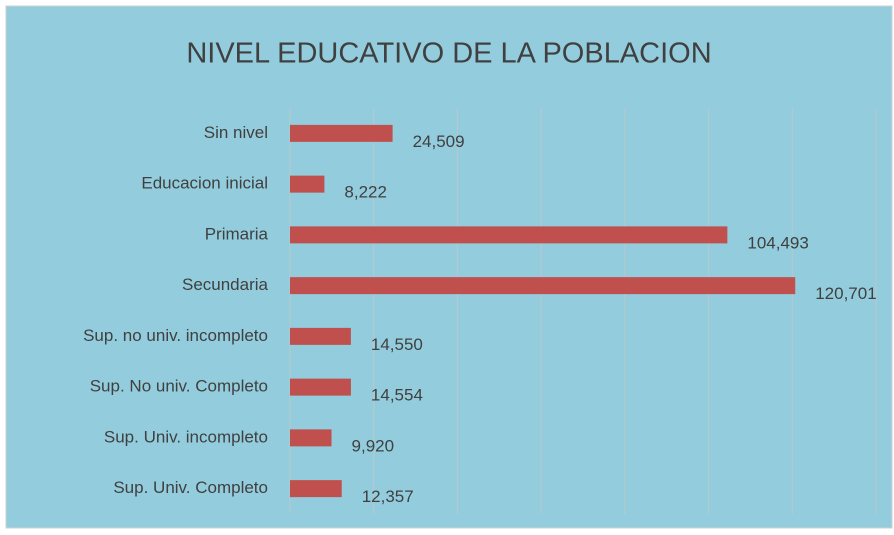 The height and width of the screenshot is (535, 894). What do you see at coordinates (237, 233) in the screenshot?
I see `y-tick-label: Primaria` at bounding box center [237, 233].